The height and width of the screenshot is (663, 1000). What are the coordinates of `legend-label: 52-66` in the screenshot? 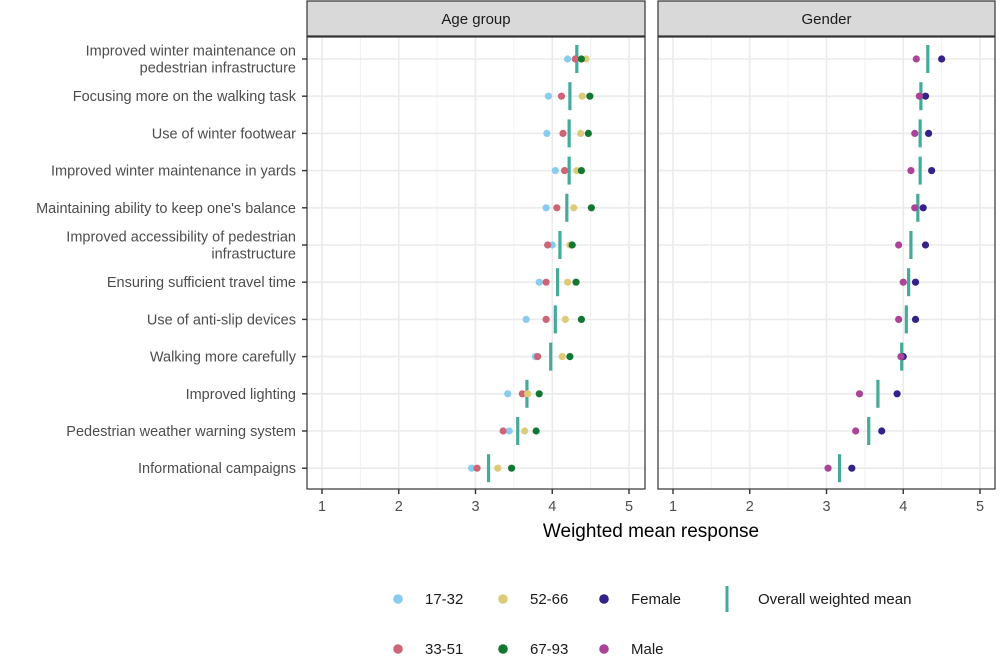 It's located at (549, 599).